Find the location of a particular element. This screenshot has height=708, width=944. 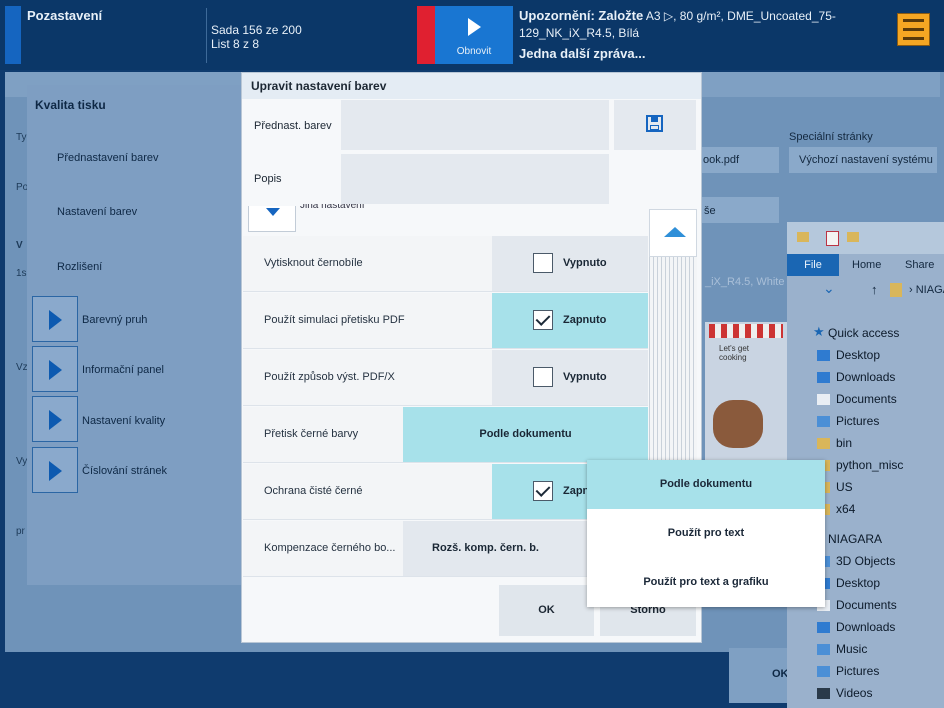

nav-bin: bin is located at coordinates (844, 443).